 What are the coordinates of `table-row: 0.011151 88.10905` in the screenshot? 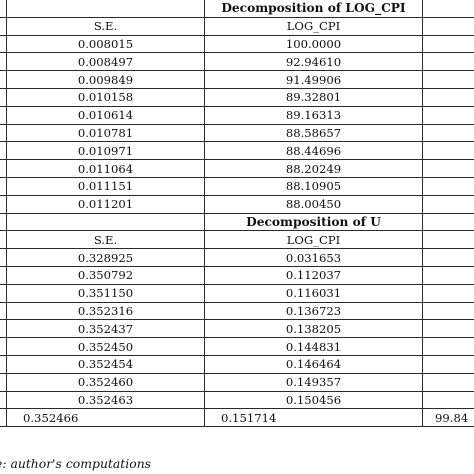 It's located at (237, 186).